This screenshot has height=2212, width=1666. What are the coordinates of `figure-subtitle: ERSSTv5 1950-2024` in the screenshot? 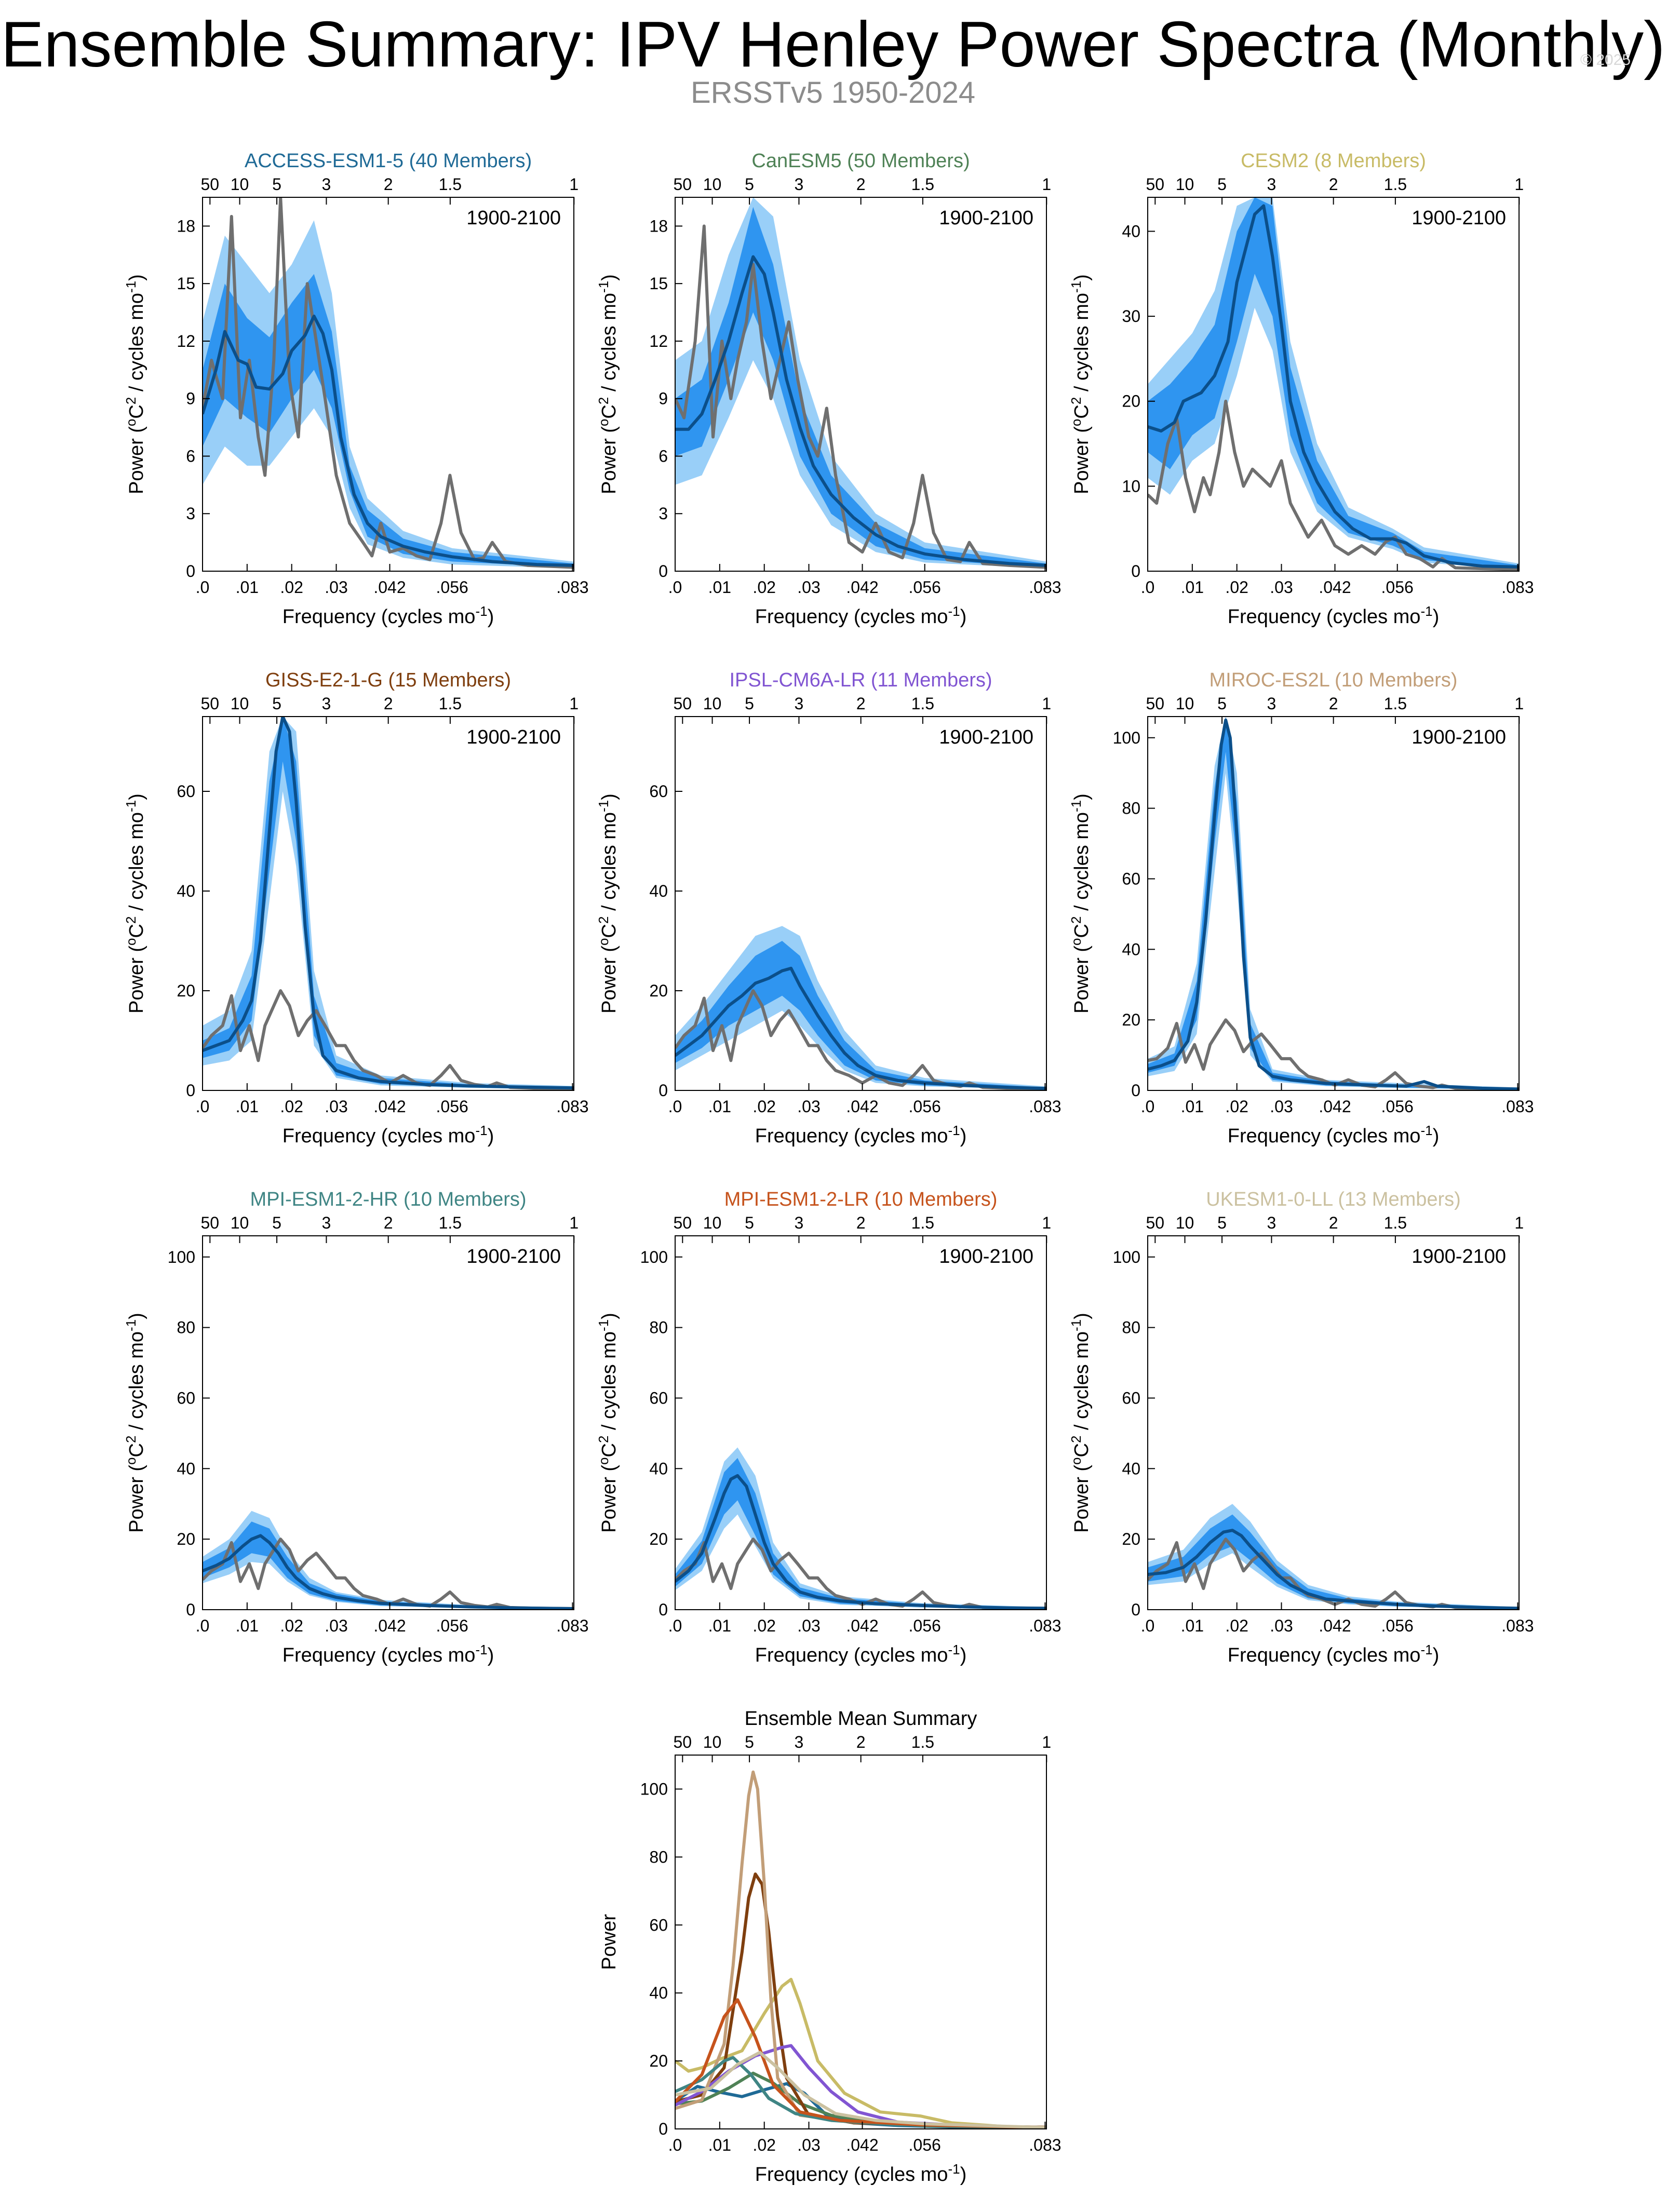 It's located at (833, 93).